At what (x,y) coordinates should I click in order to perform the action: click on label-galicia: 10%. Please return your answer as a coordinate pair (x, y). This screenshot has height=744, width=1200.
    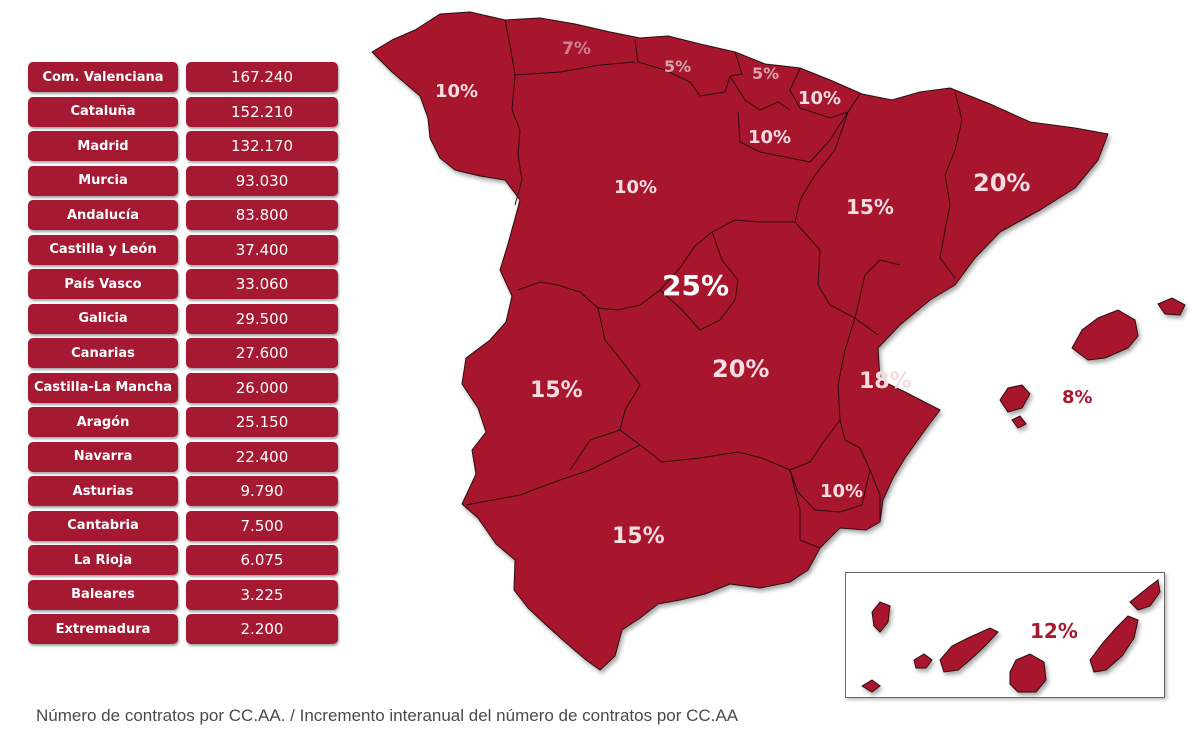
    Looking at the image, I should click on (456, 91).